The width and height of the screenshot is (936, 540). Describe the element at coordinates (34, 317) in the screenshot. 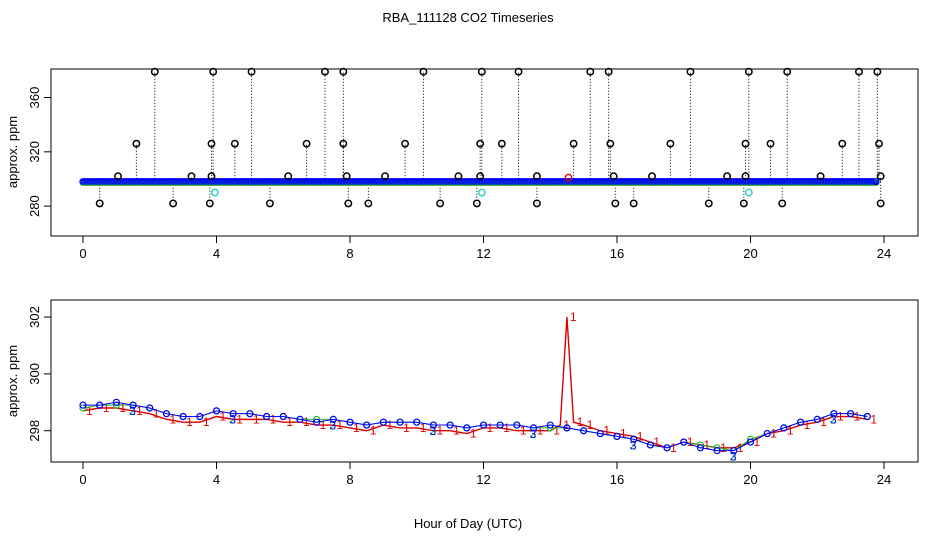

I see `y-tick-label: 302` at that location.